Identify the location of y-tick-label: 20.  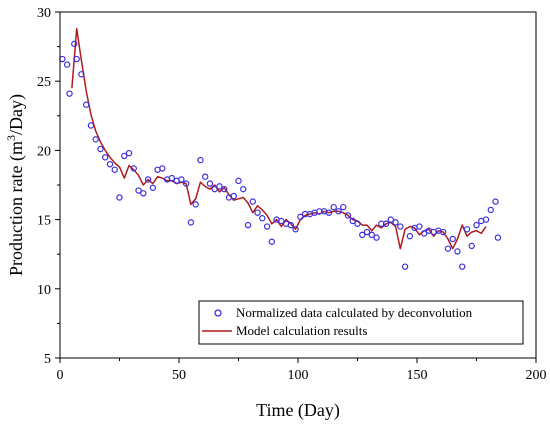
(44, 151).